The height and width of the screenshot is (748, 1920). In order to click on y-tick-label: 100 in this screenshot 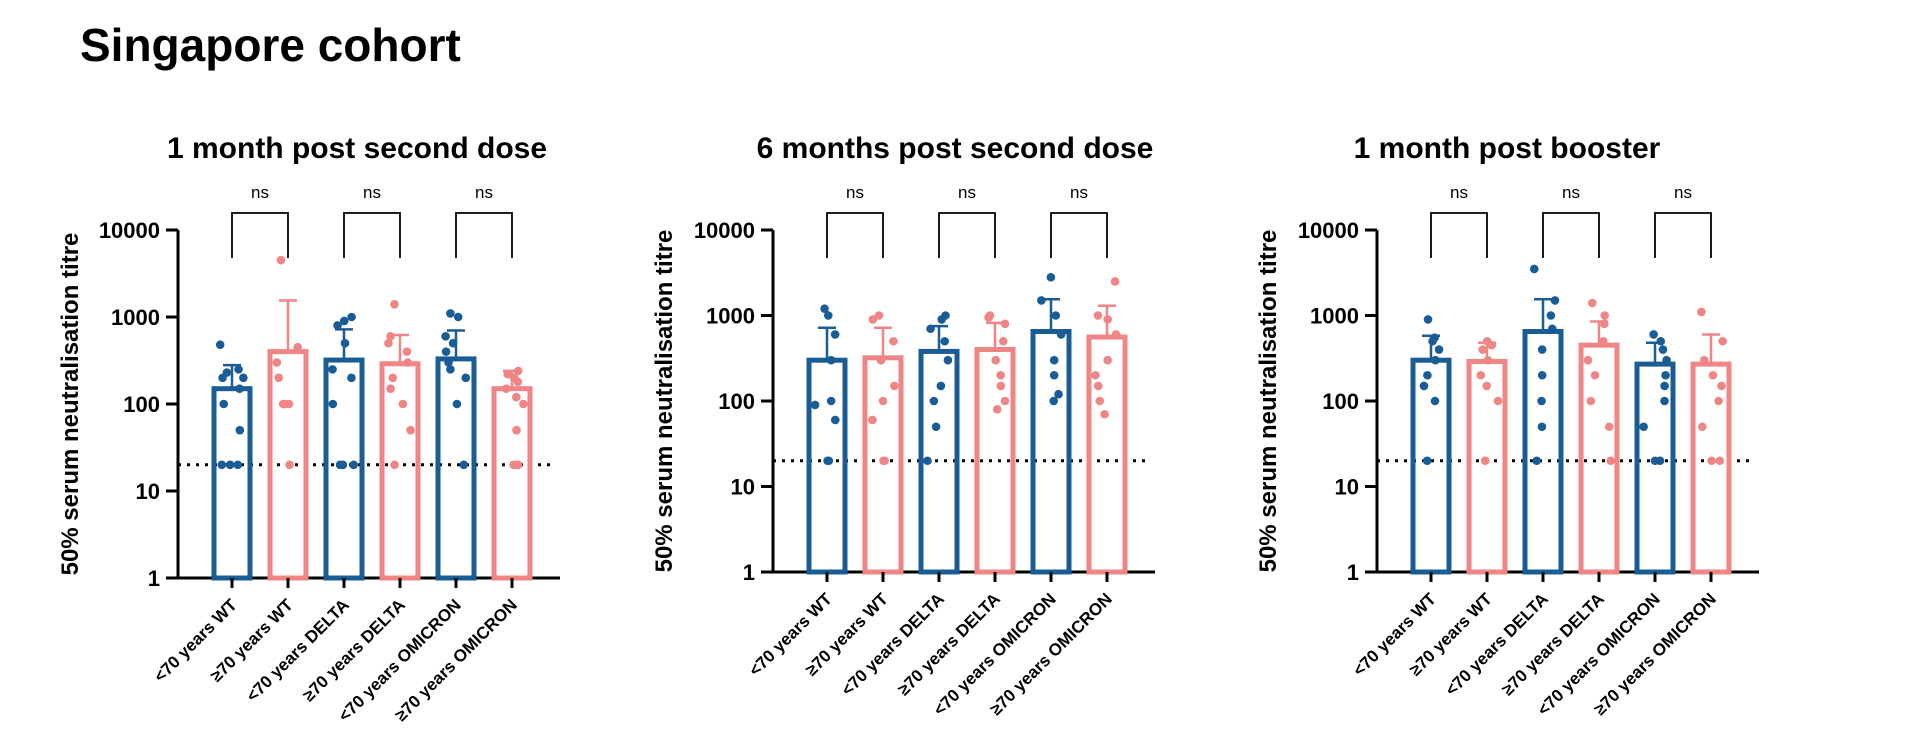, I will do `click(141, 404)`.